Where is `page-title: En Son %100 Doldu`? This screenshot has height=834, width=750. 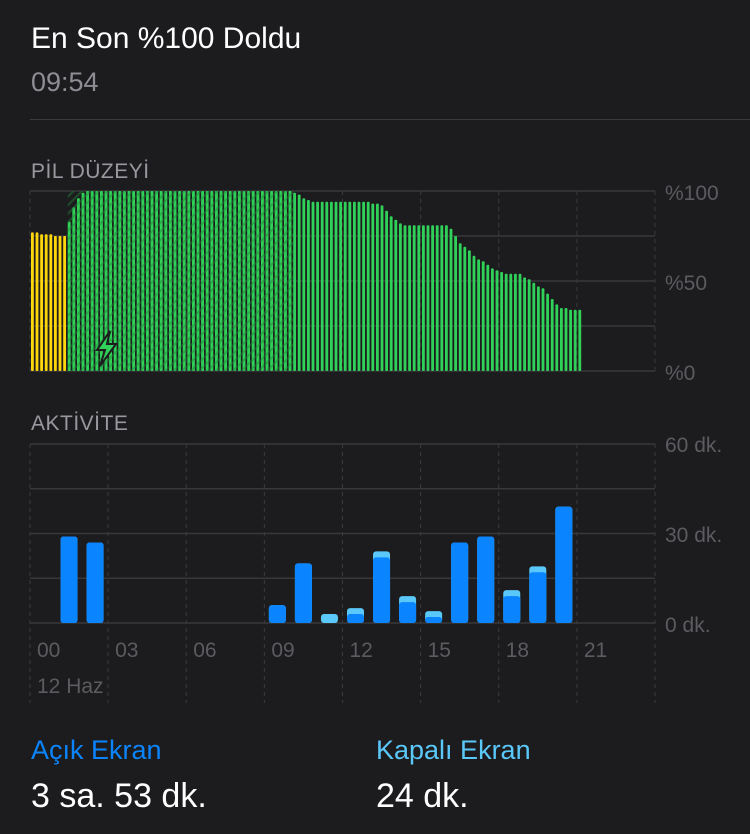 page-title: En Son %100 Doldu is located at coordinates (166, 38).